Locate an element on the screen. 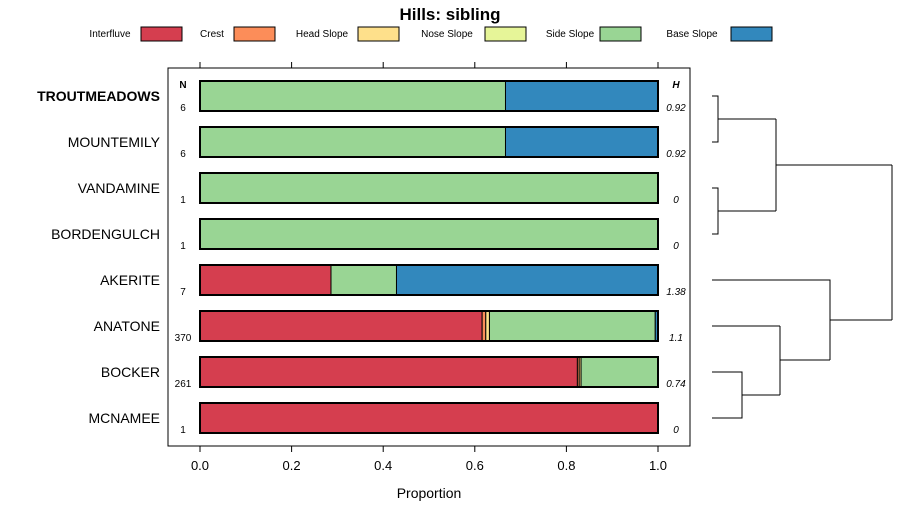  x-tick-label: 0.0 is located at coordinates (200, 465).